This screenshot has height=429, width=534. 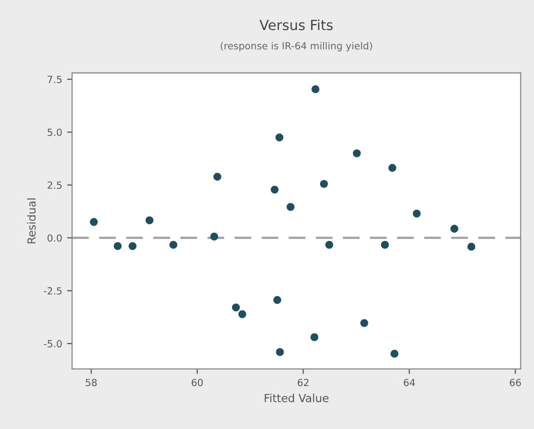 I want to click on chart-subtitle: (response is IR-64 milling yield), so click(x=296, y=47).